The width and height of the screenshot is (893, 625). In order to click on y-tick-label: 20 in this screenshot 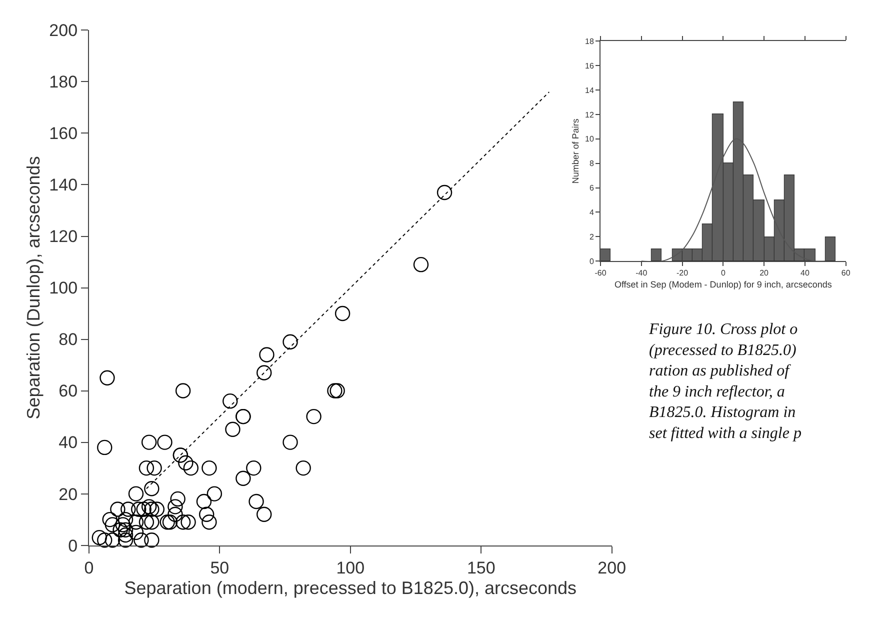, I will do `click(68, 494)`.